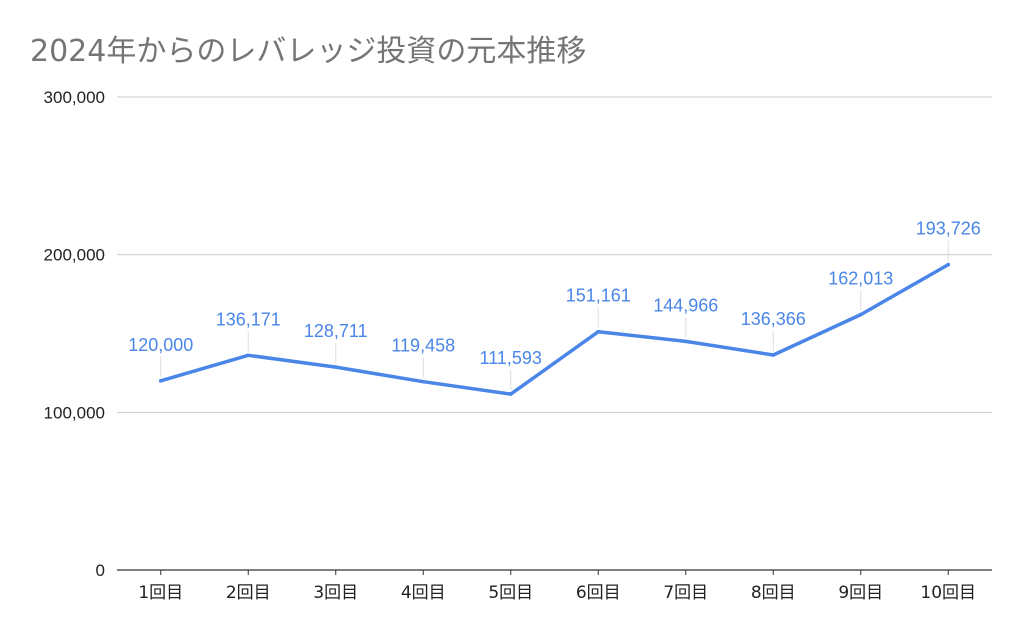  I want to click on data-label: 136,366, so click(773, 319).